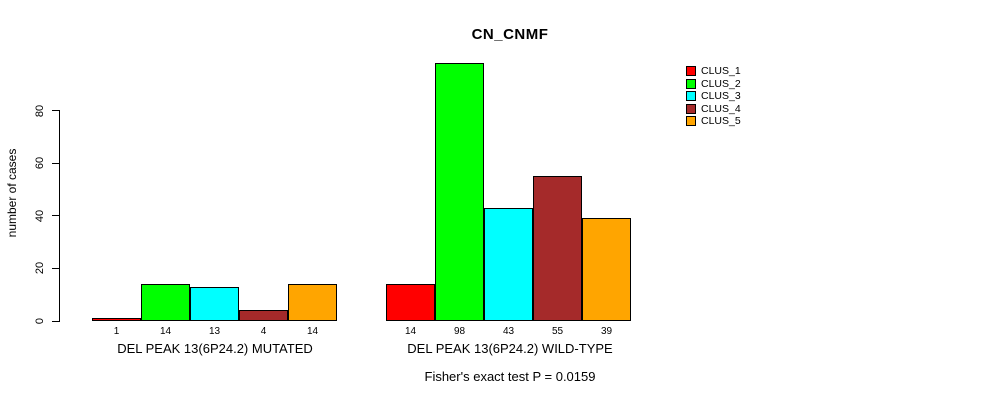 This screenshot has width=990, height=400. What do you see at coordinates (606, 331) in the screenshot?
I see `bar-value-label: 39` at bounding box center [606, 331].